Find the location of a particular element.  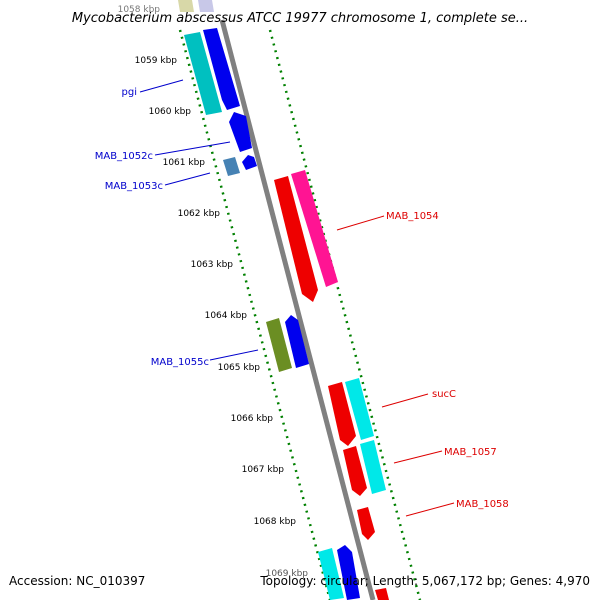

gene-feature-succ-cyan is located at coordinates (359, 409).